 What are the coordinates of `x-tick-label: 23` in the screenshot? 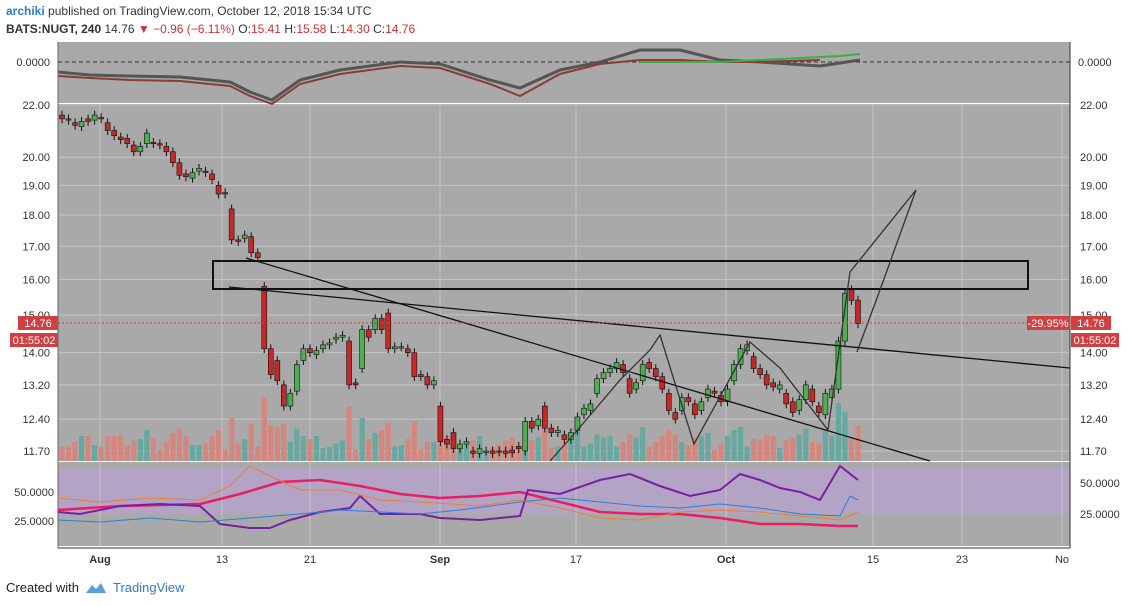 It's located at (962, 560).